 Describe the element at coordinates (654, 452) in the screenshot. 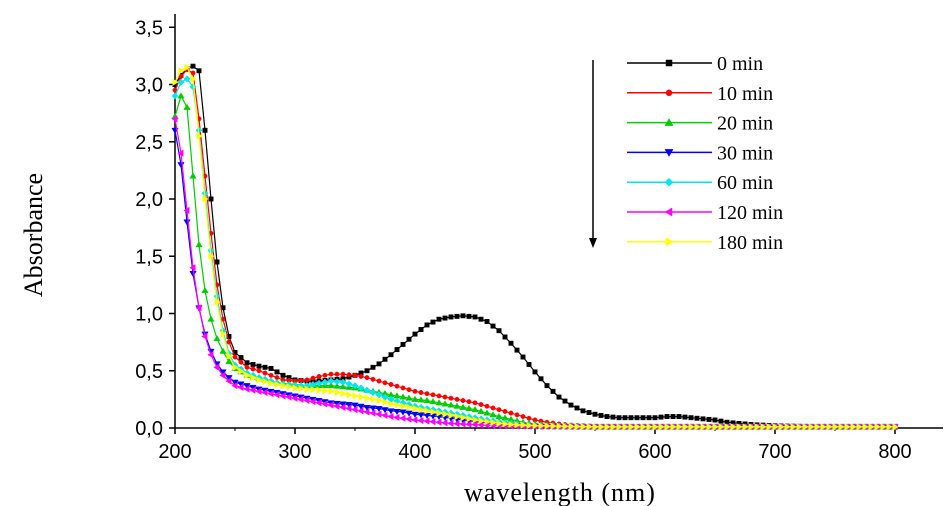

I see `x-tick-label: 600` at that location.